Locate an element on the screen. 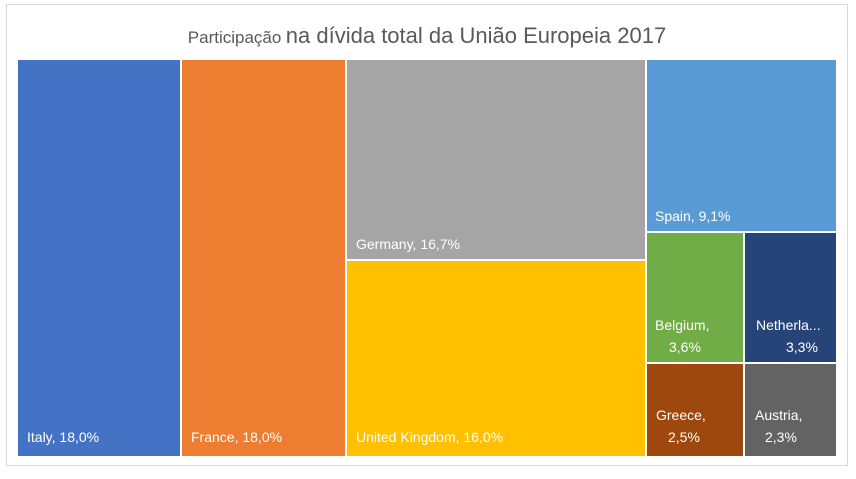 The width and height of the screenshot is (856, 479). treemap-tile-belgium: Belgium, 3,6% is located at coordinates (695, 297).